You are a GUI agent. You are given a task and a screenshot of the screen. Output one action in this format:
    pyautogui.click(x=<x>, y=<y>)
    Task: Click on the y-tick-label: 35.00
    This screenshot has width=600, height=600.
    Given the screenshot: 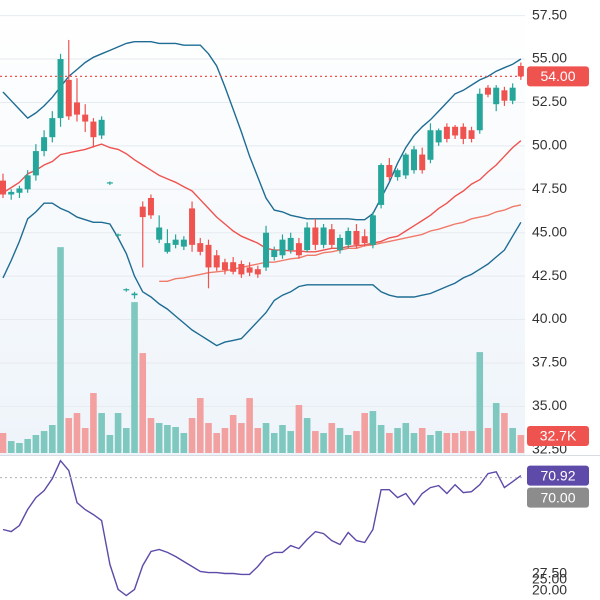 What is the action you would take?
    pyautogui.click(x=549, y=405)
    